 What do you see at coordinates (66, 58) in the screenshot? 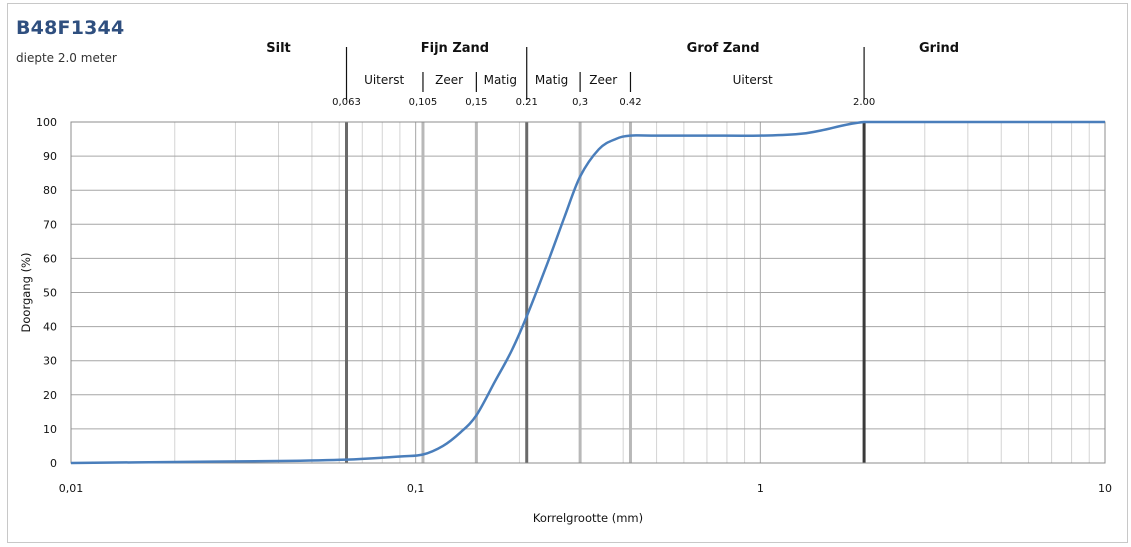
I see `chart-subtitle: diepte 2.0 meter` at bounding box center [66, 58].